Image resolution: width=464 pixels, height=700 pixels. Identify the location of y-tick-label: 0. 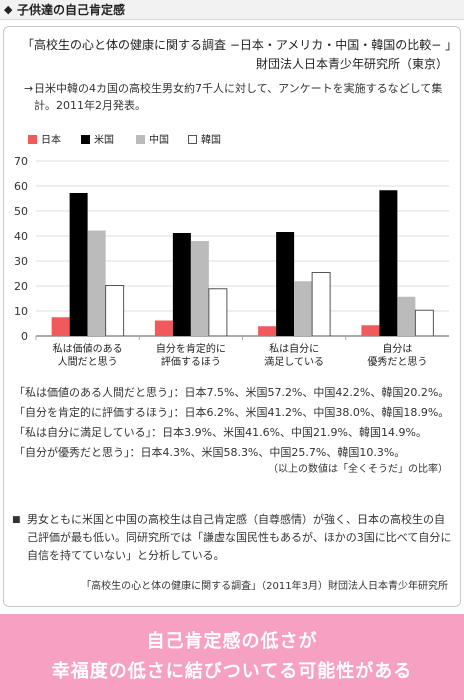
(24, 336).